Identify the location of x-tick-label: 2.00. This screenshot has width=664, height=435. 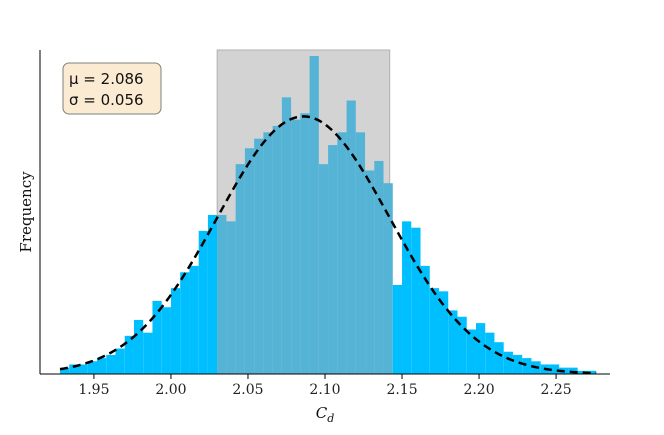
(170, 390).